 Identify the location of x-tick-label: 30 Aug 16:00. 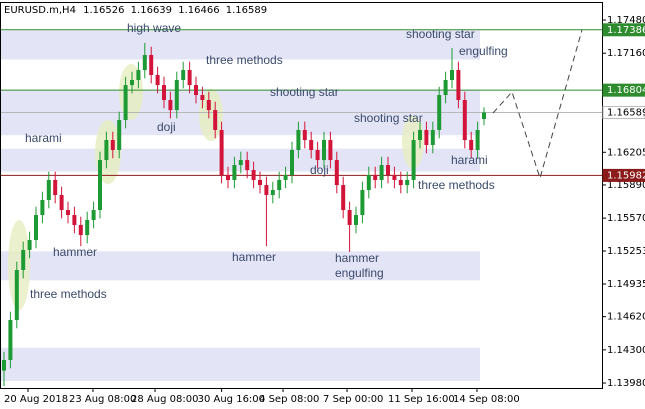
(231, 399).